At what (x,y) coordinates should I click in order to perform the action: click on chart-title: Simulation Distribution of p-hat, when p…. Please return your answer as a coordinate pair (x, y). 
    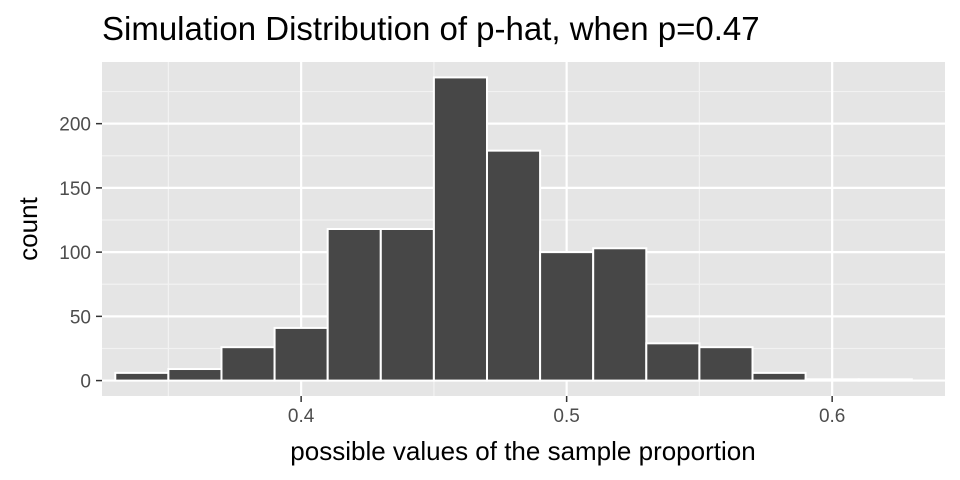
    Looking at the image, I should click on (431, 28).